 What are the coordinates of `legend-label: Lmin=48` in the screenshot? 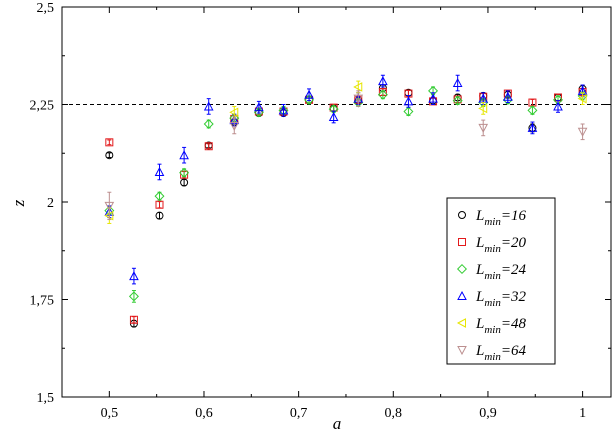 It's located at (500, 326).